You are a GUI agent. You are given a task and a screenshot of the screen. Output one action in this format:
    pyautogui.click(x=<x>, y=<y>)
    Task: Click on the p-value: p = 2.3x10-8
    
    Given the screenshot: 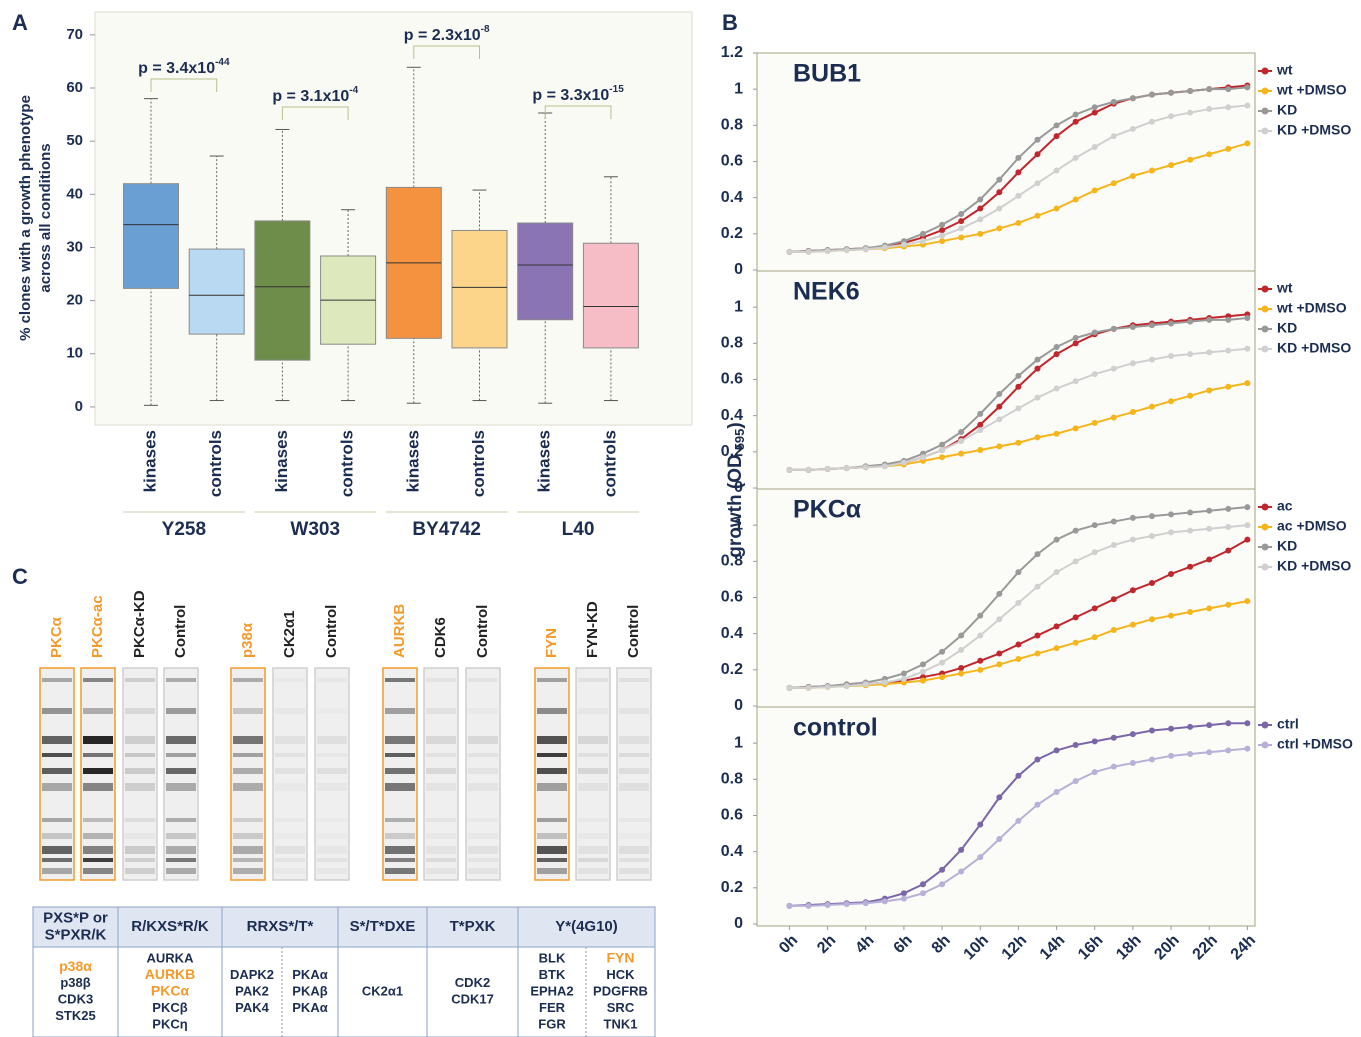 What is the action you would take?
    pyautogui.click(x=447, y=34)
    